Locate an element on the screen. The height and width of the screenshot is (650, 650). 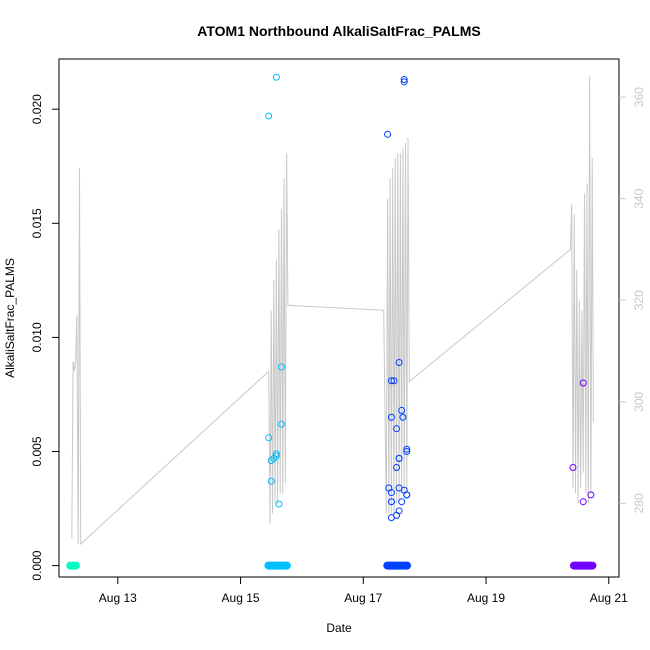
y-axis-label: AlkaliSaltFrac_PALMS is located at coordinates (10, 318).